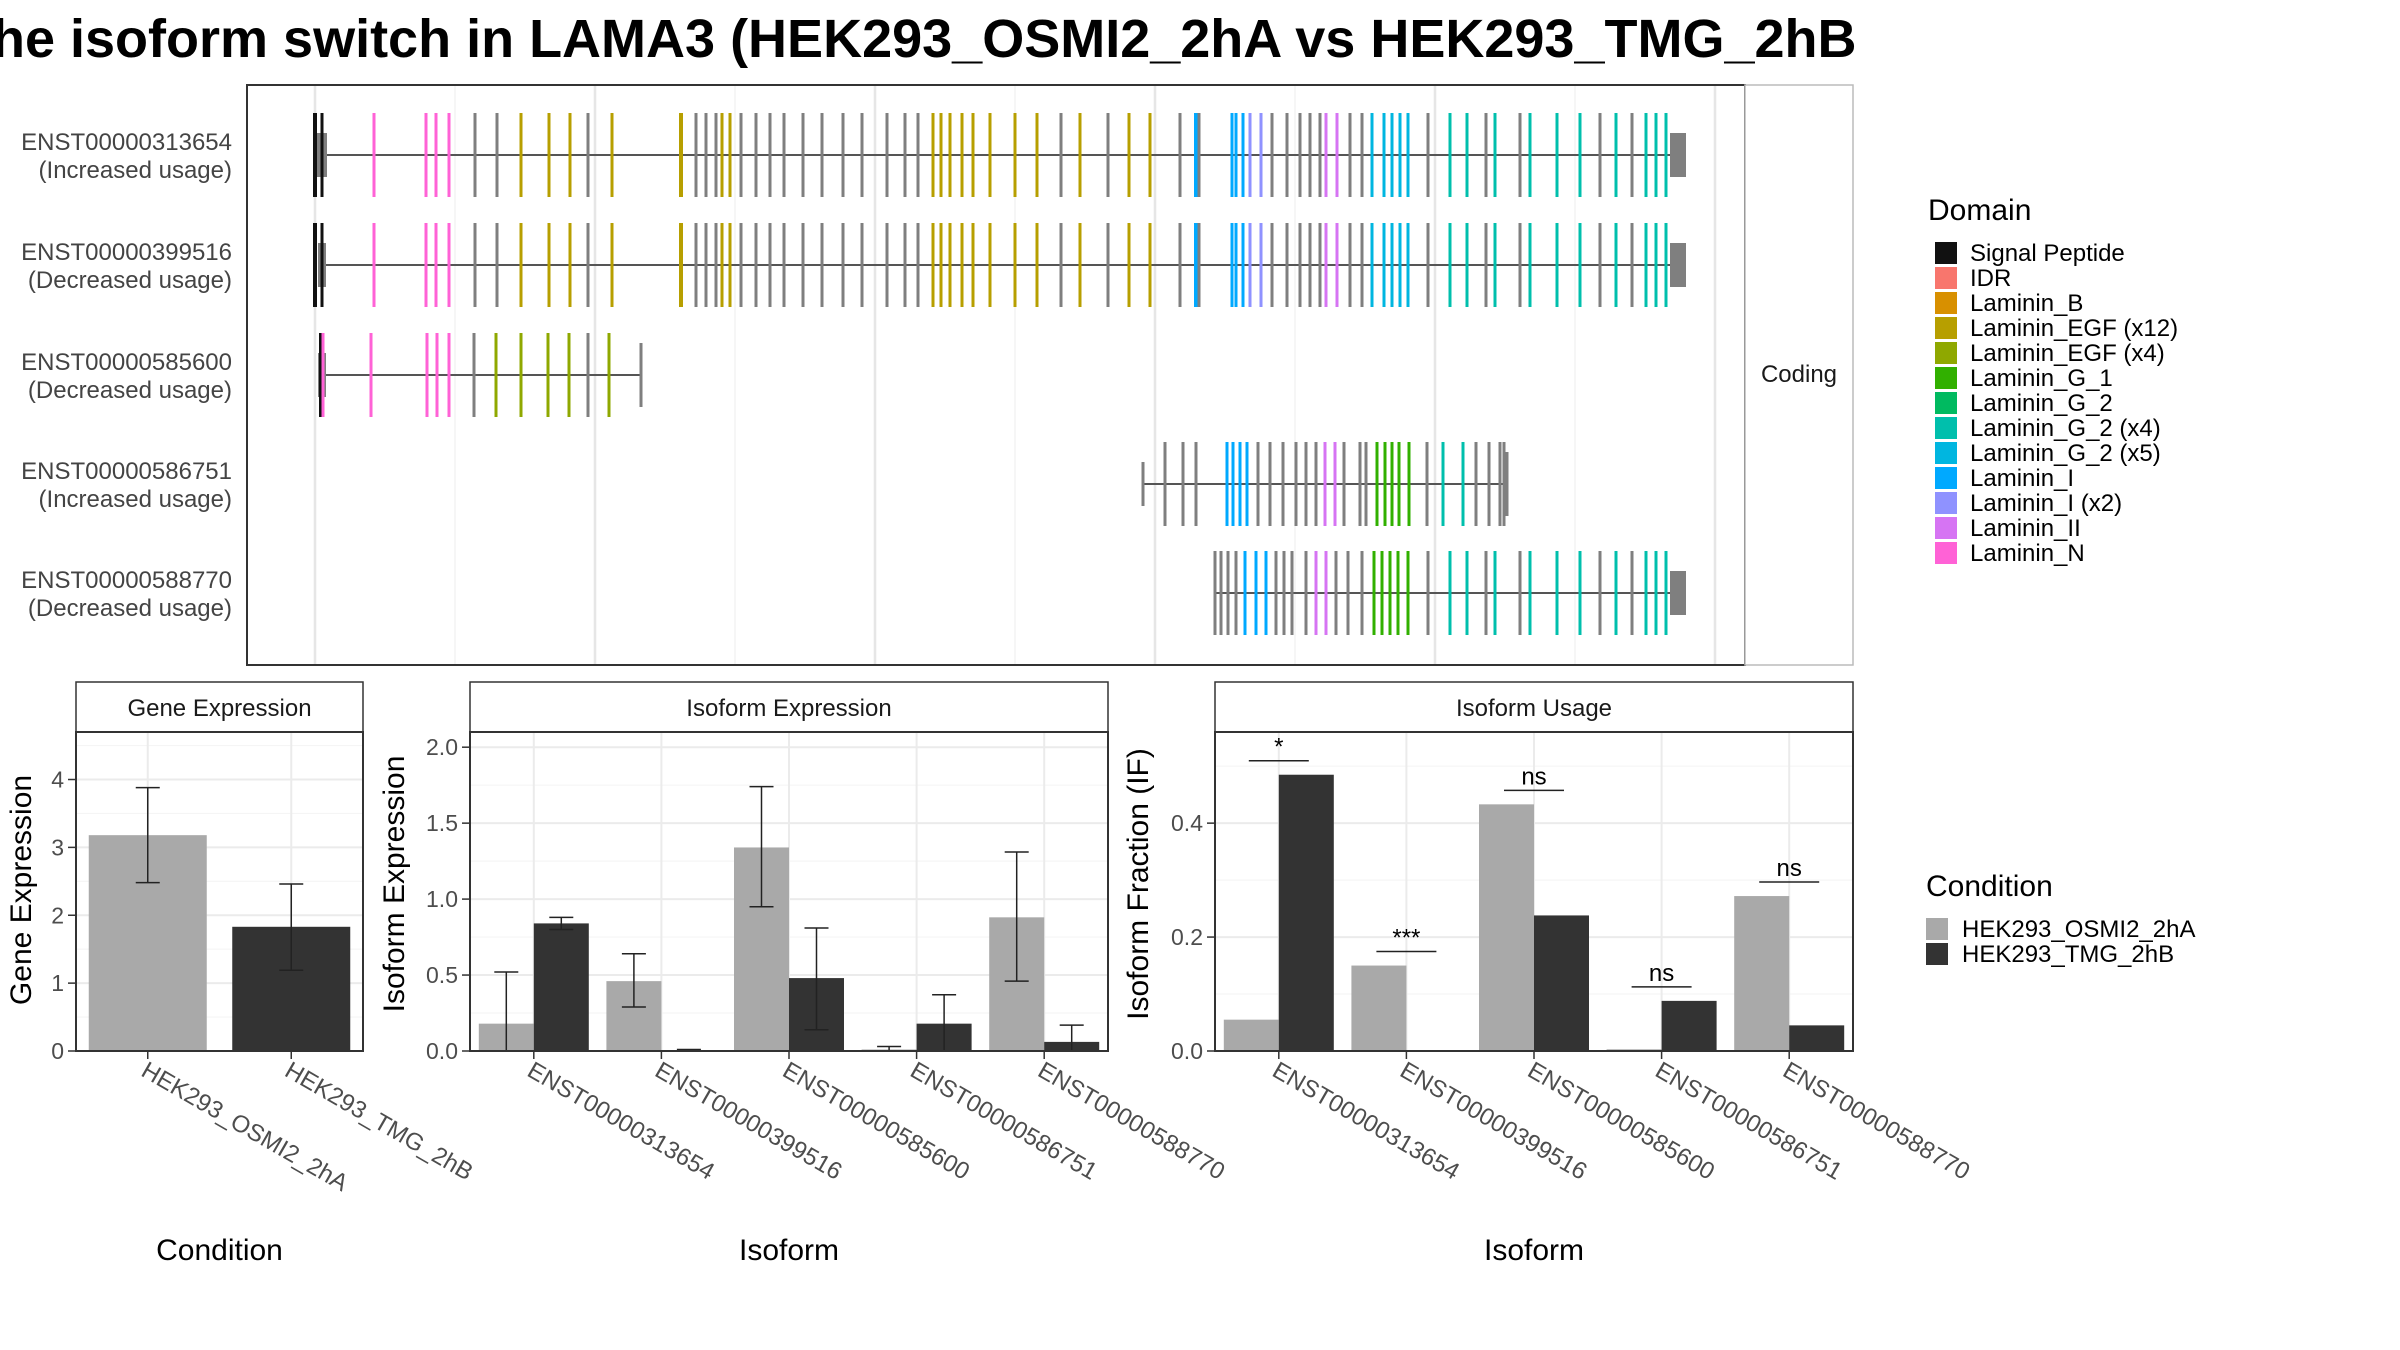 This screenshot has width=2400, height=1350. Describe the element at coordinates (126, 142) in the screenshot. I see `isoform-row-id: ENST00000313654` at that location.